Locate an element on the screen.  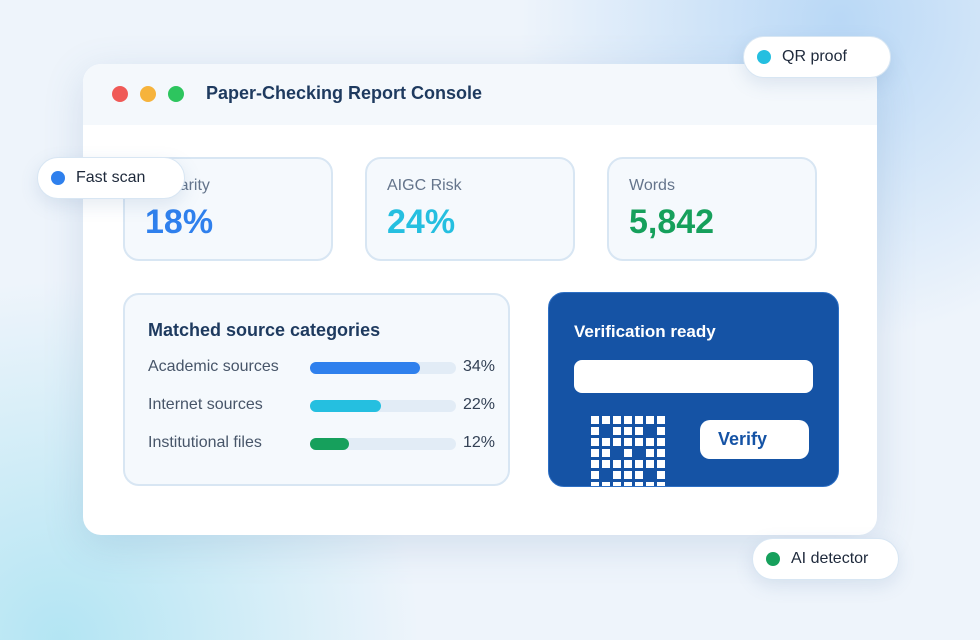
window-header: Paper-Checking Report Console is located at coordinates (480, 94).